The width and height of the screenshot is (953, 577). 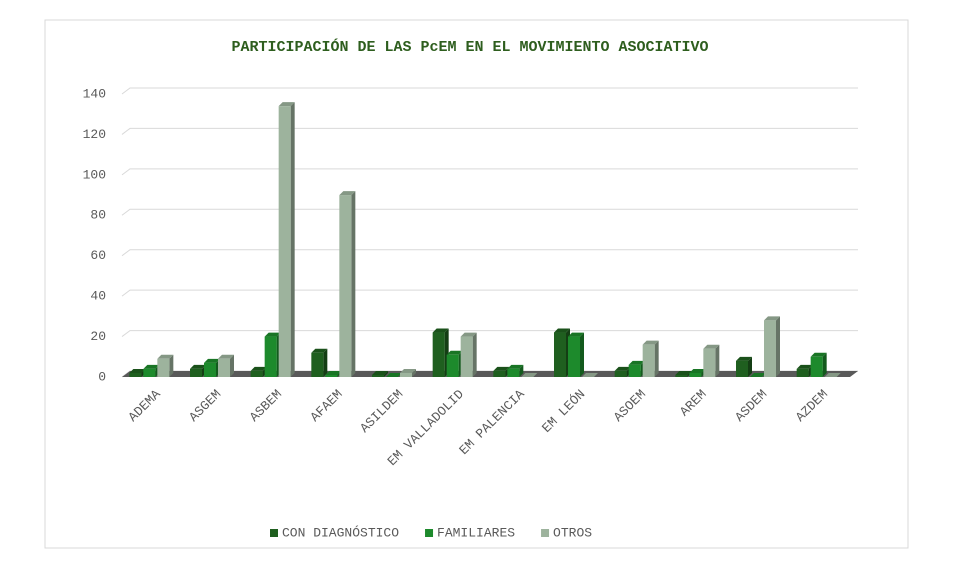 What do you see at coordinates (490, 374) in the screenshot?
I see `floor` at bounding box center [490, 374].